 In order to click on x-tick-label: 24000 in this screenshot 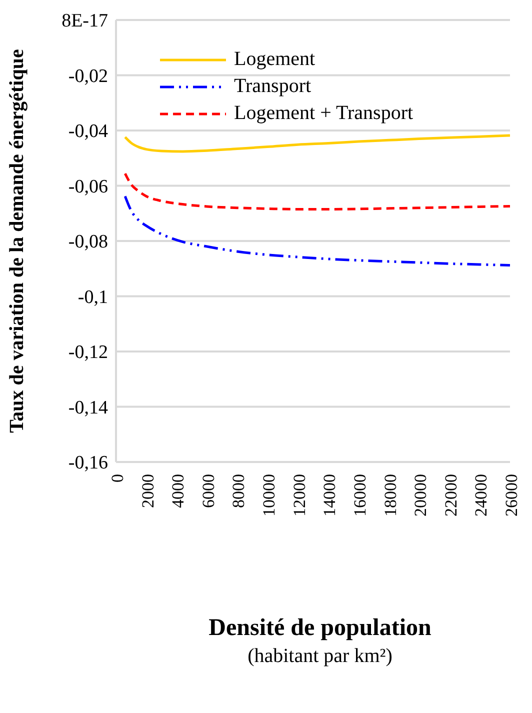, I will do `click(481, 495)`.